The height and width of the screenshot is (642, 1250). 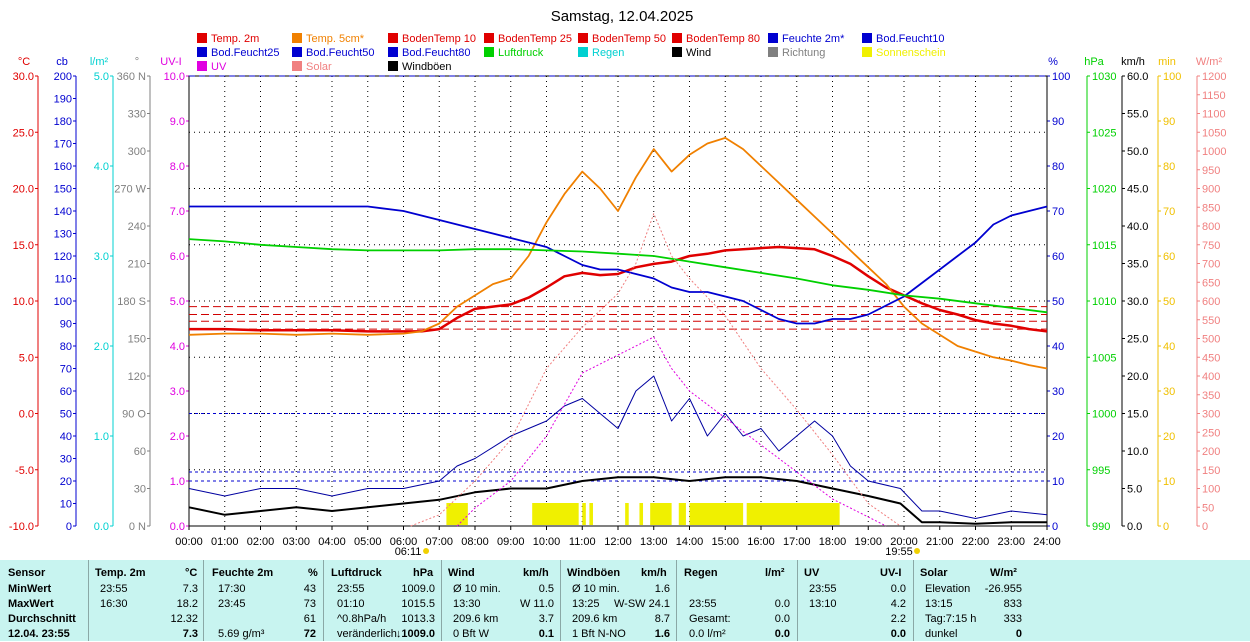 What do you see at coordinates (898, 634) in the screenshot?
I see `cell-uv-value: 0.0` at bounding box center [898, 634].